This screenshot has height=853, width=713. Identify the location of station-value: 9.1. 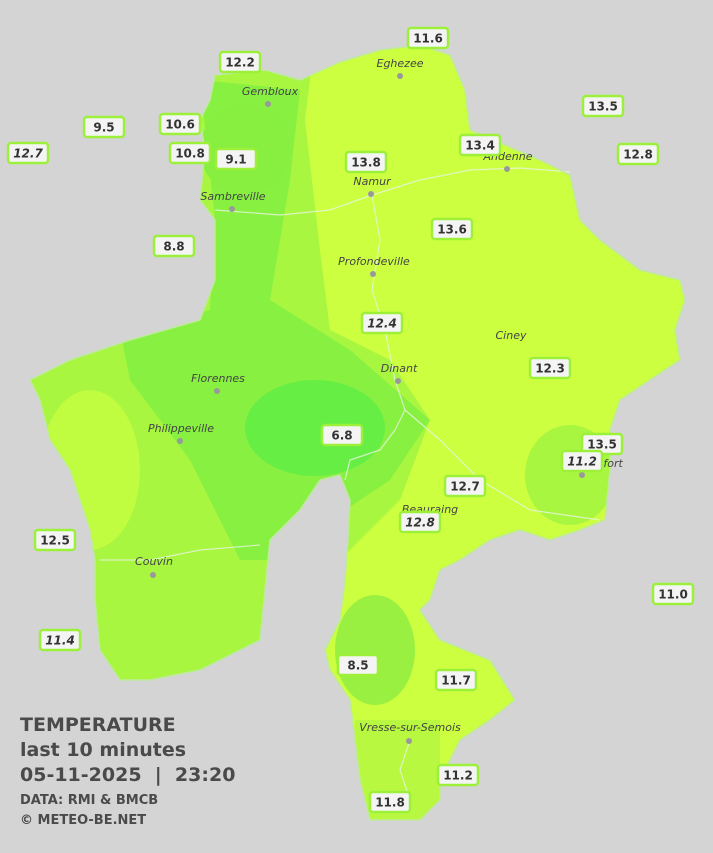
(235, 160).